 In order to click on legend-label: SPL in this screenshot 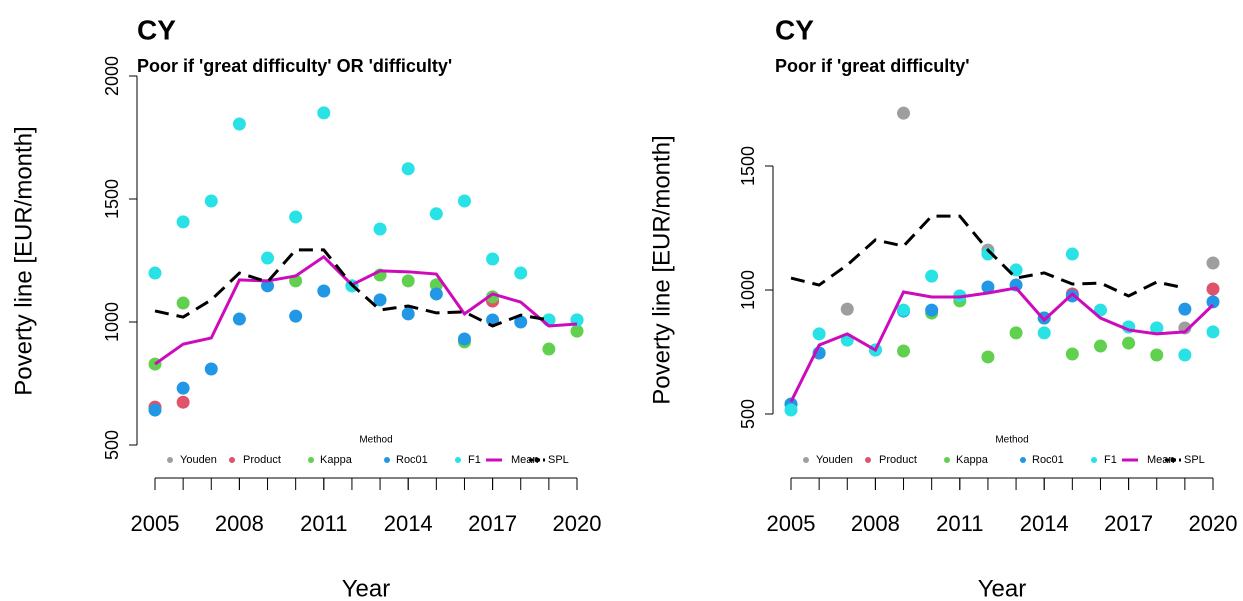, I will do `click(1194, 460)`.